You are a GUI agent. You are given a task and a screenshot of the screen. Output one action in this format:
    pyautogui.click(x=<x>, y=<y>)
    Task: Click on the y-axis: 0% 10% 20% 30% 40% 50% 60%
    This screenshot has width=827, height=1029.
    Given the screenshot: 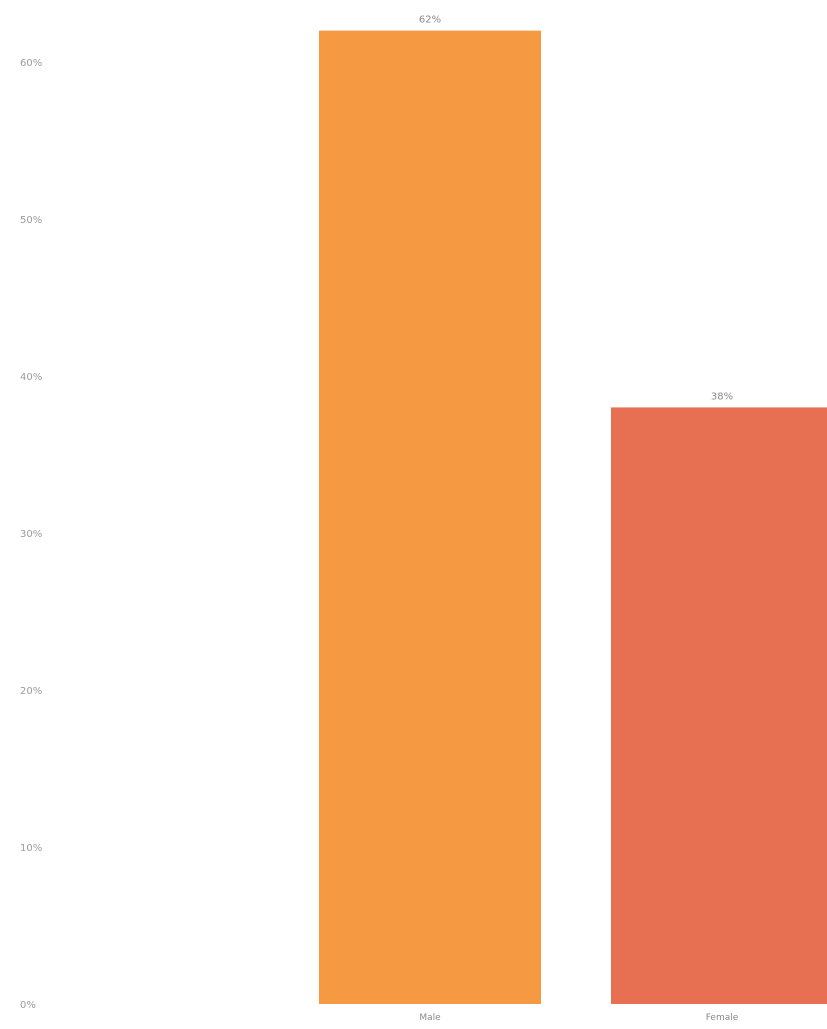 What is the action you would take?
    pyautogui.click(x=31, y=534)
    